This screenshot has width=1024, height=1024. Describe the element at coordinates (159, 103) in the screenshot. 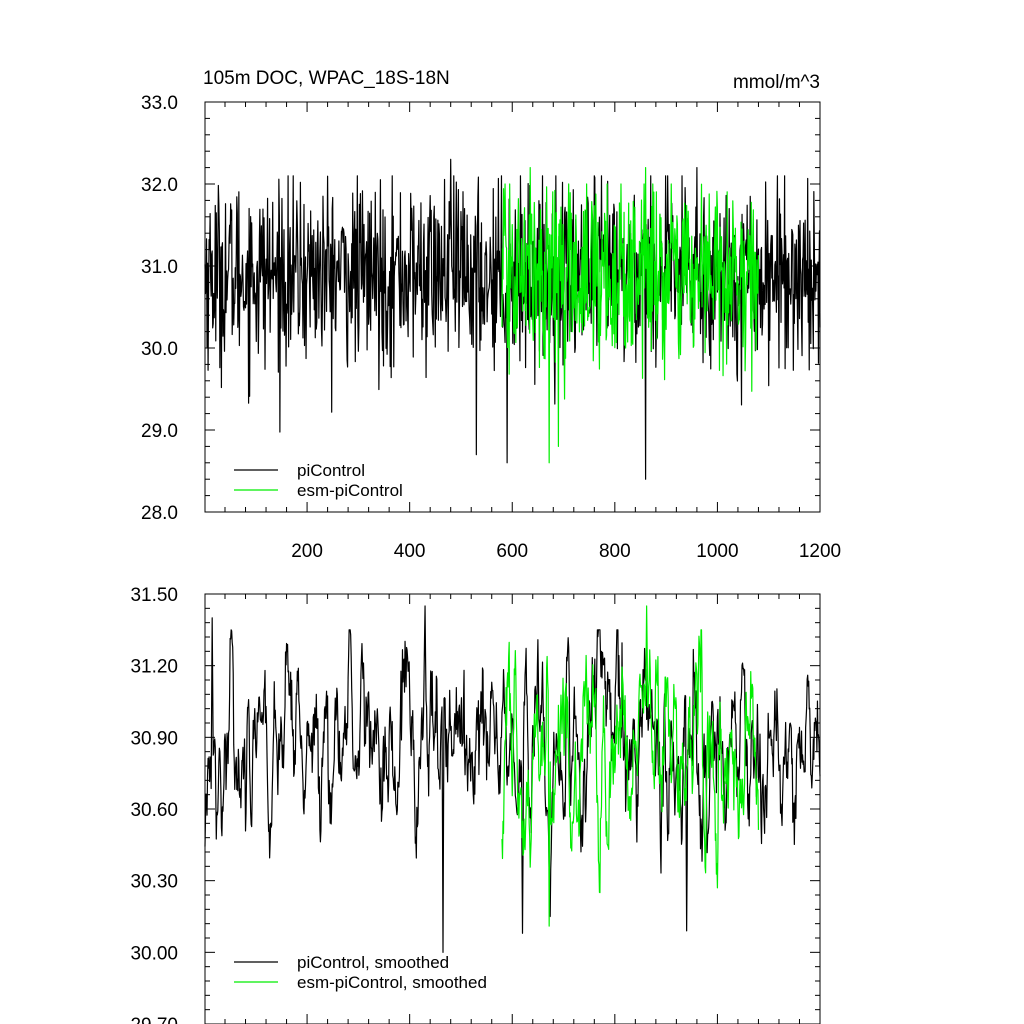

I see `y-tick-label: 33.0` at that location.